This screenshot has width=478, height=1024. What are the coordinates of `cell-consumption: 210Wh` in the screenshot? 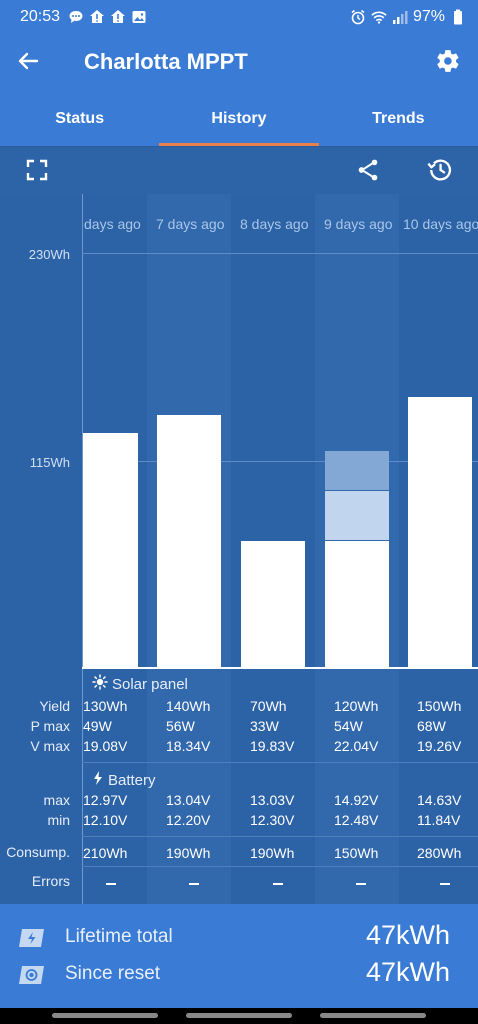 It's located at (105, 853).